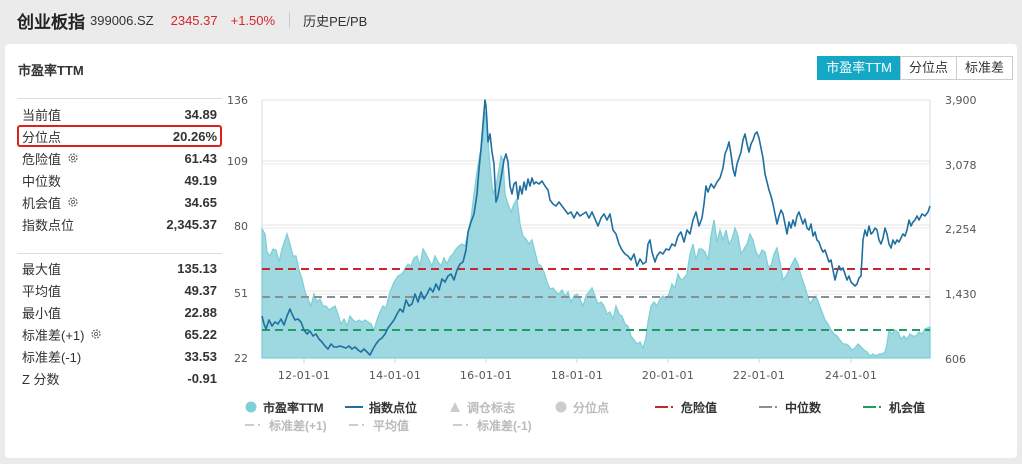 This screenshot has height=464, width=1022. Describe the element at coordinates (200, 202) in the screenshot. I see `stat-value: 34.65` at that location.